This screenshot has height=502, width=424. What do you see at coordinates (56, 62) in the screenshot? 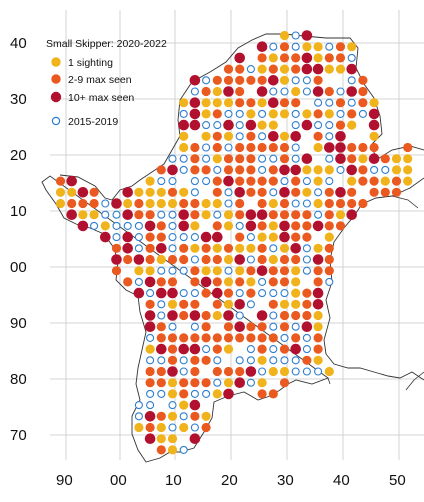
I see `legend-marker-1-sighting` at bounding box center [56, 62].